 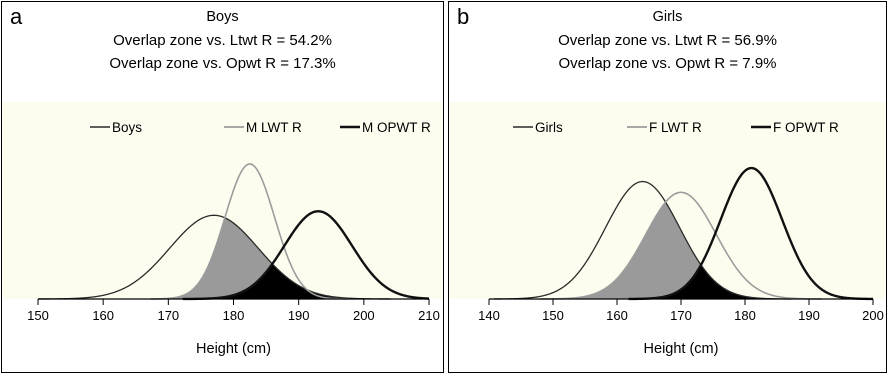 What do you see at coordinates (681, 282) in the screenshot?
I see `overlap-zone-opwt` at bounding box center [681, 282].